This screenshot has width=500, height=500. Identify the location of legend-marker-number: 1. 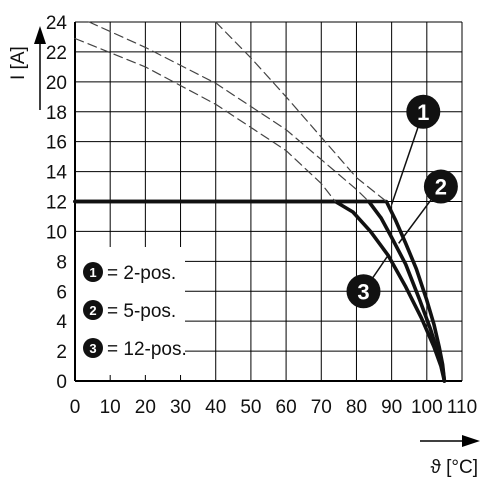
(92, 272).